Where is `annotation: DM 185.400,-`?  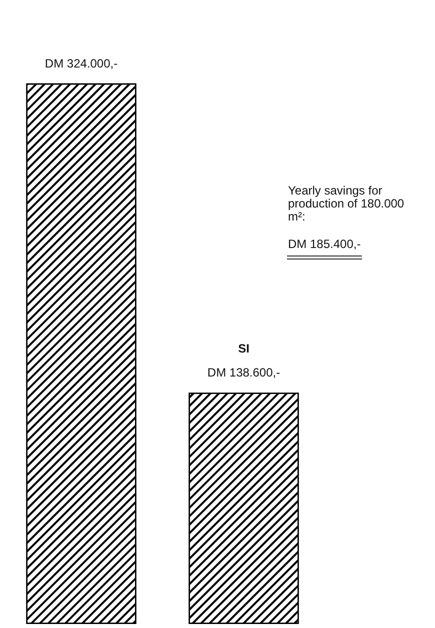
annotation: DM 185.400,- is located at coordinates (324, 244).